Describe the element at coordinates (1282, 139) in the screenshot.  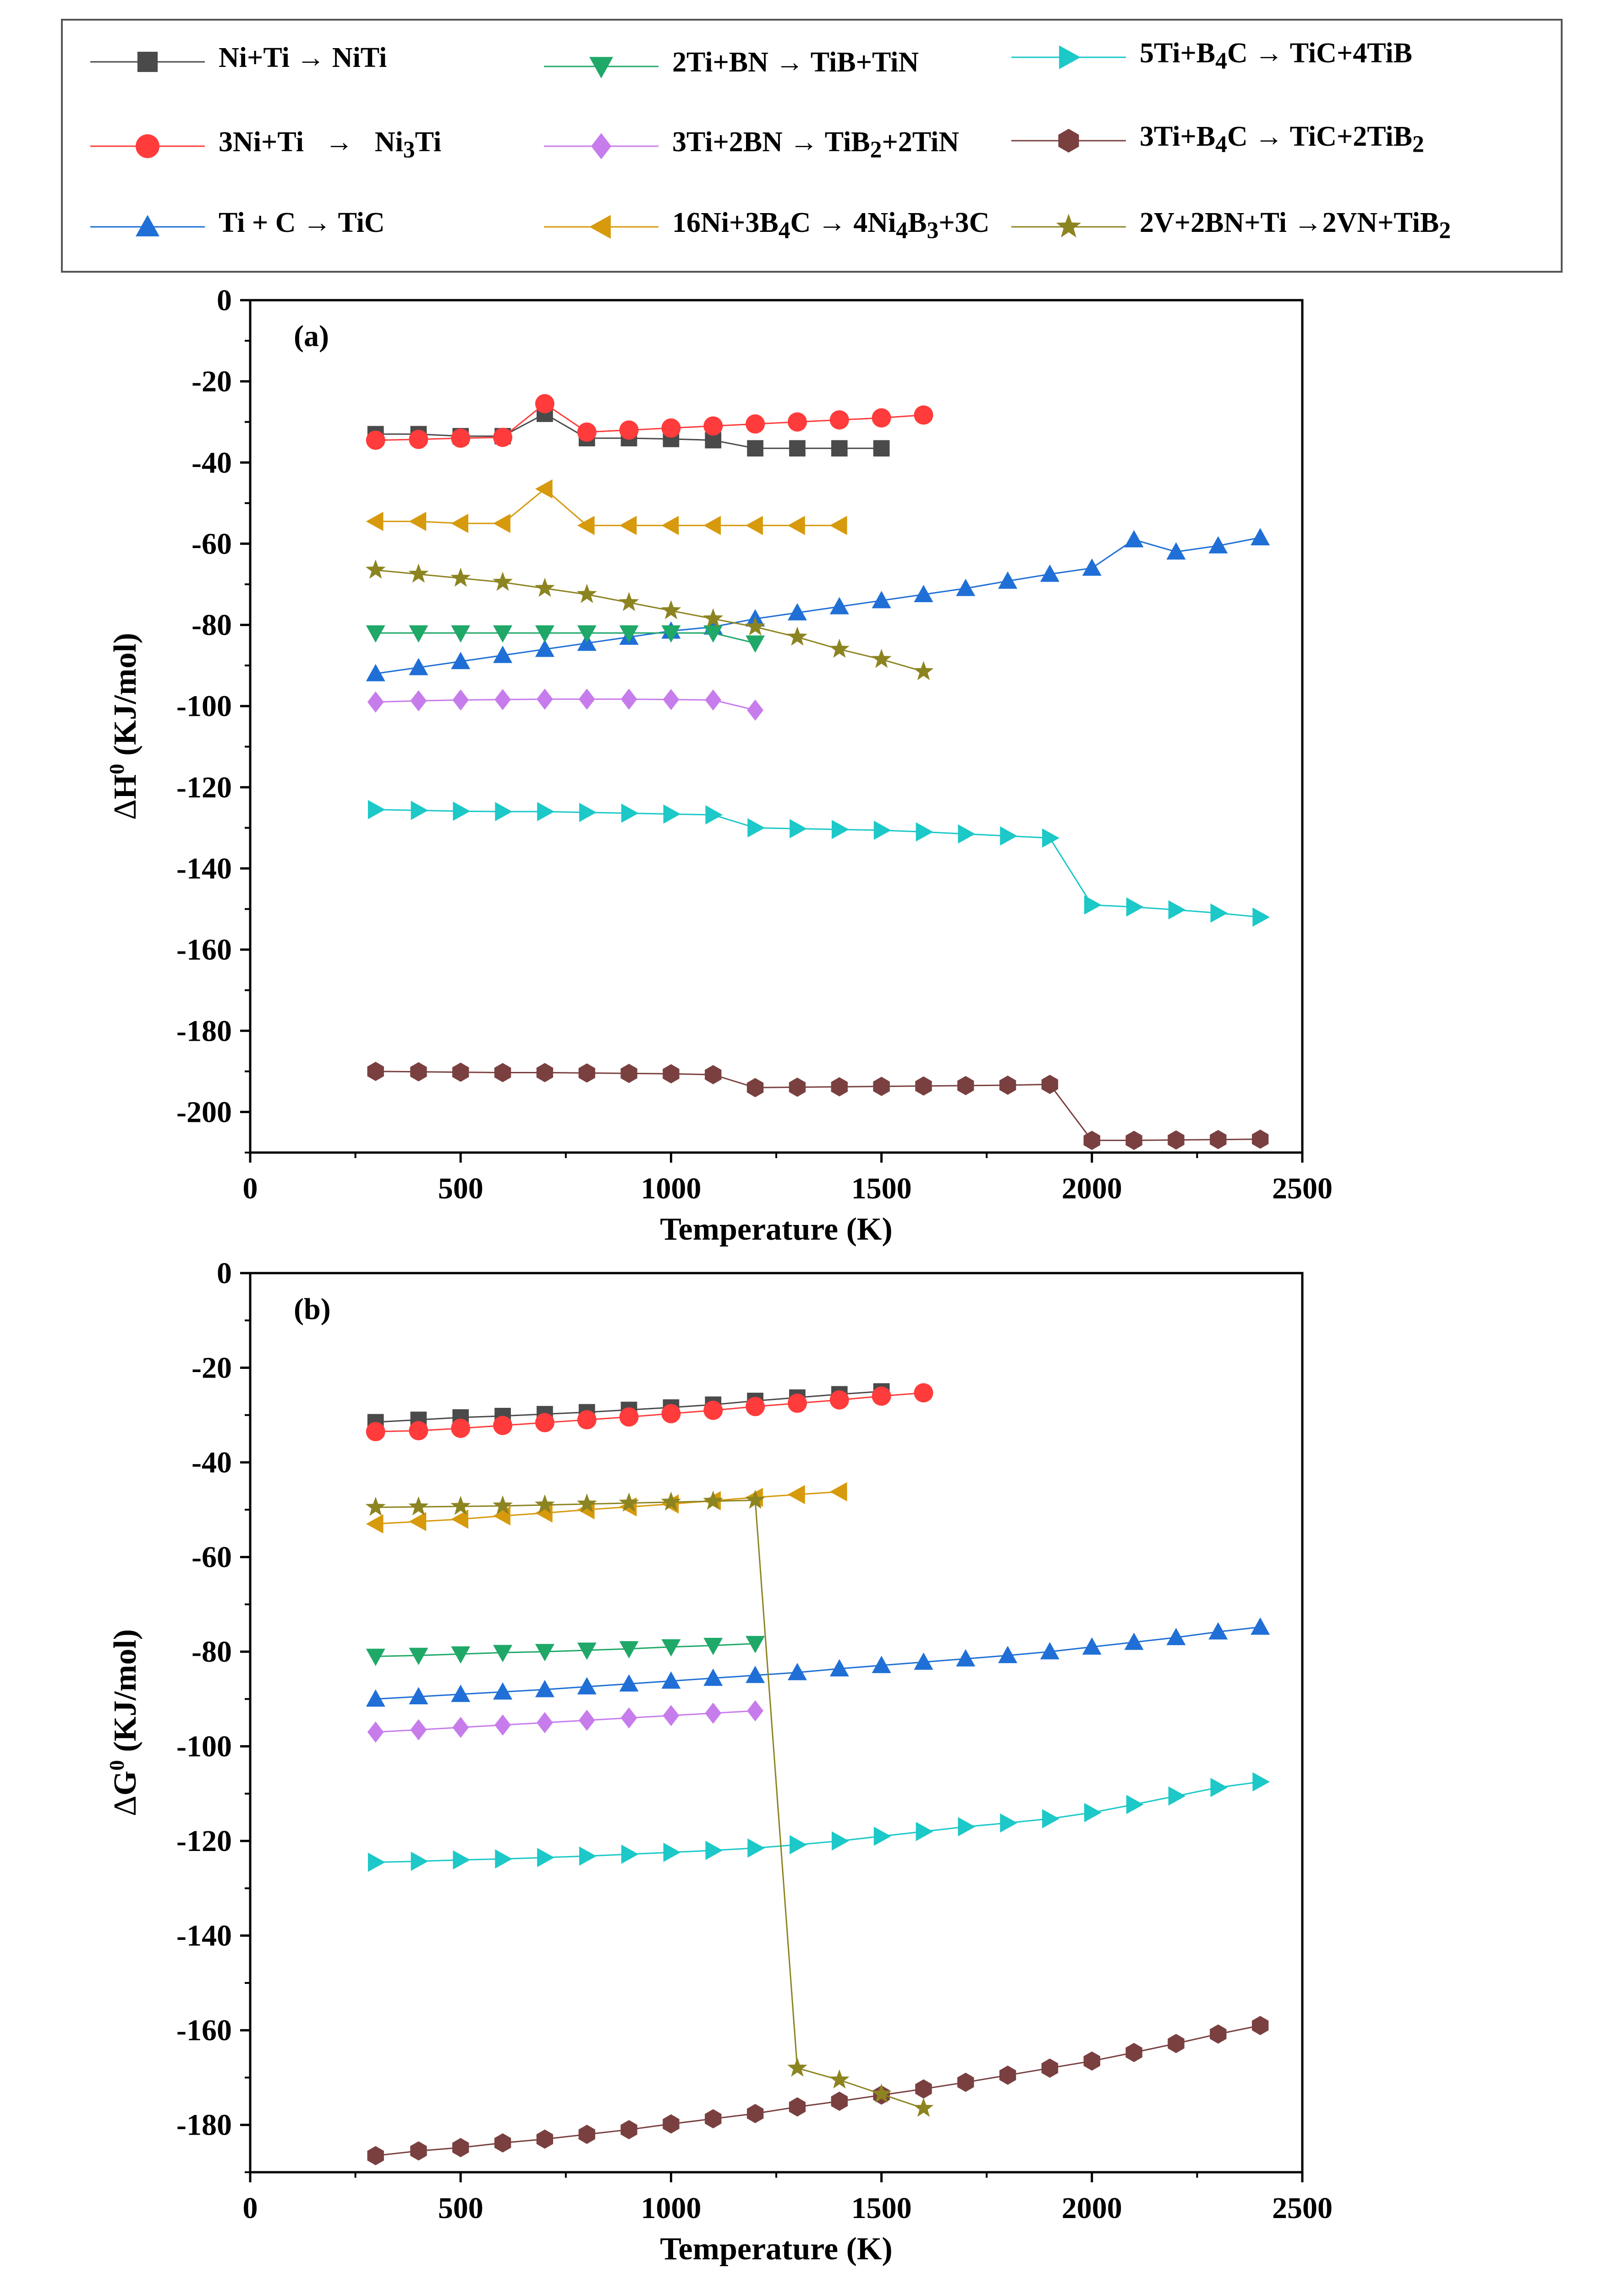
I see `legend-label-tic-2tib2: 3Ti+B4C → TiC+2TiB2` at that location.